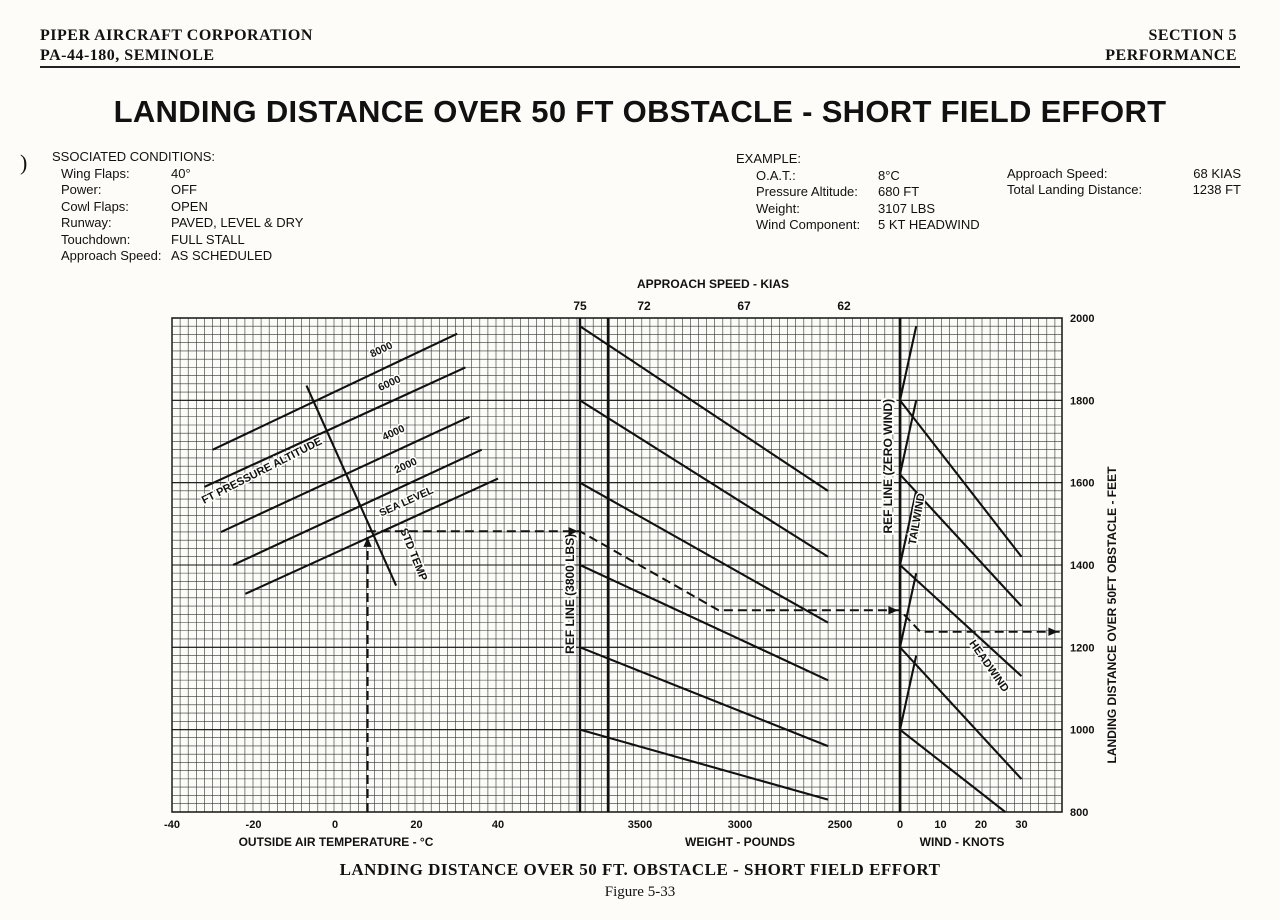 This screenshot has height=920, width=1280. I want to click on x-tick-label: 0, so click(900, 825).